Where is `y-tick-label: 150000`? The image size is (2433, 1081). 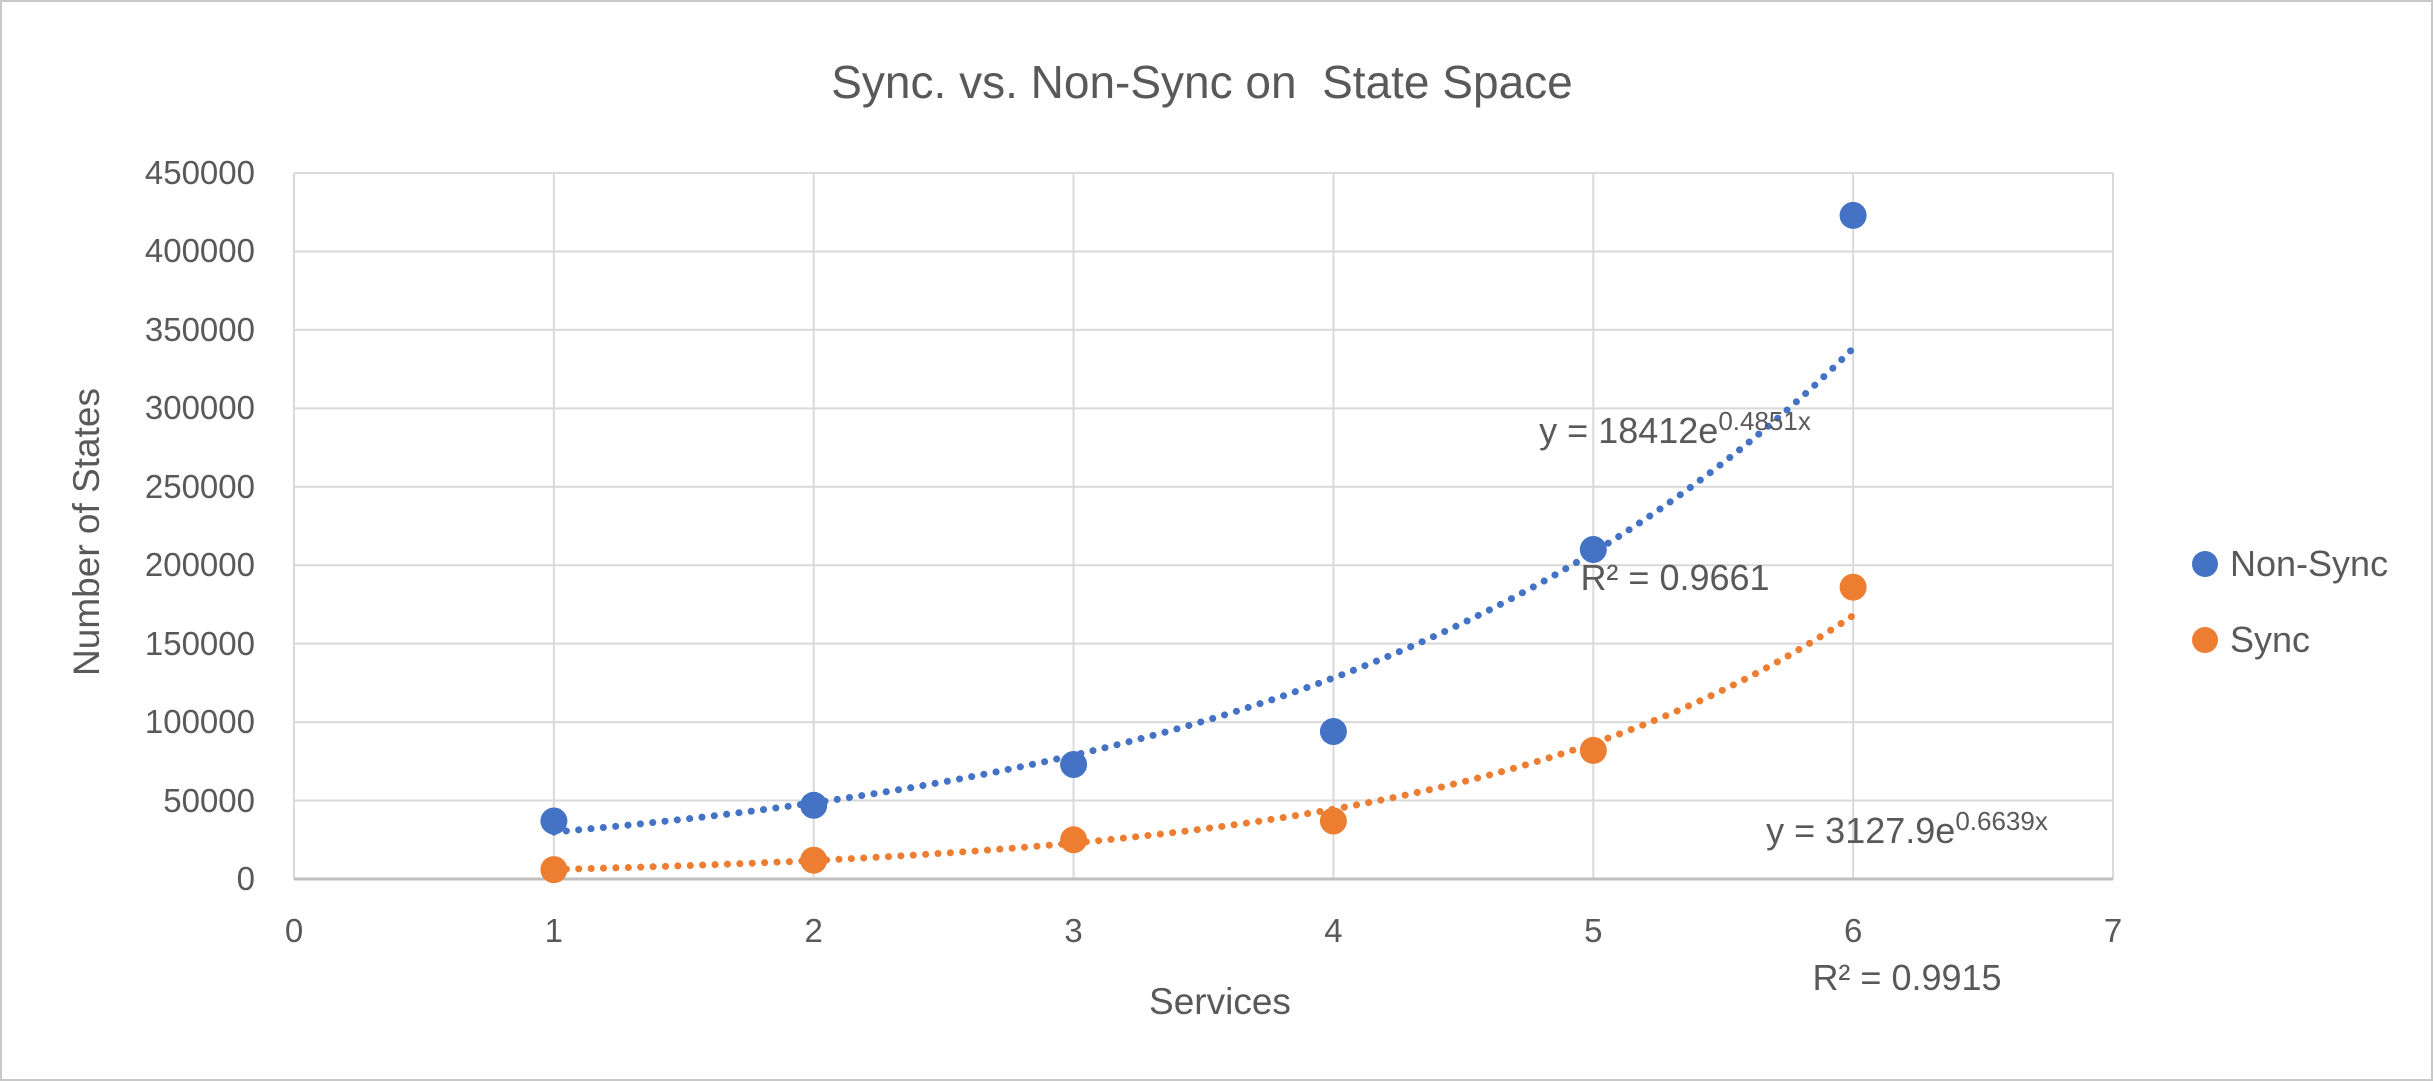 y-tick-label: 150000 is located at coordinates (199, 643).